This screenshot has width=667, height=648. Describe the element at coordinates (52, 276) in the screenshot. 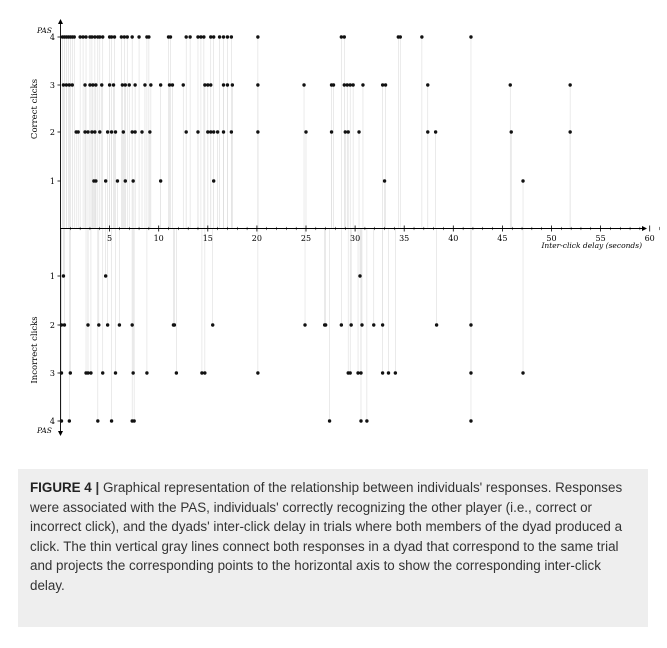

I see `y-tick-label: 1` at that location.